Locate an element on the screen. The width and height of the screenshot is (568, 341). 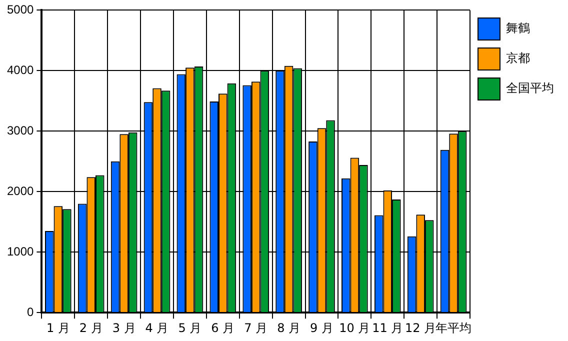
x-tick-label: 4 月 is located at coordinates (157, 327).